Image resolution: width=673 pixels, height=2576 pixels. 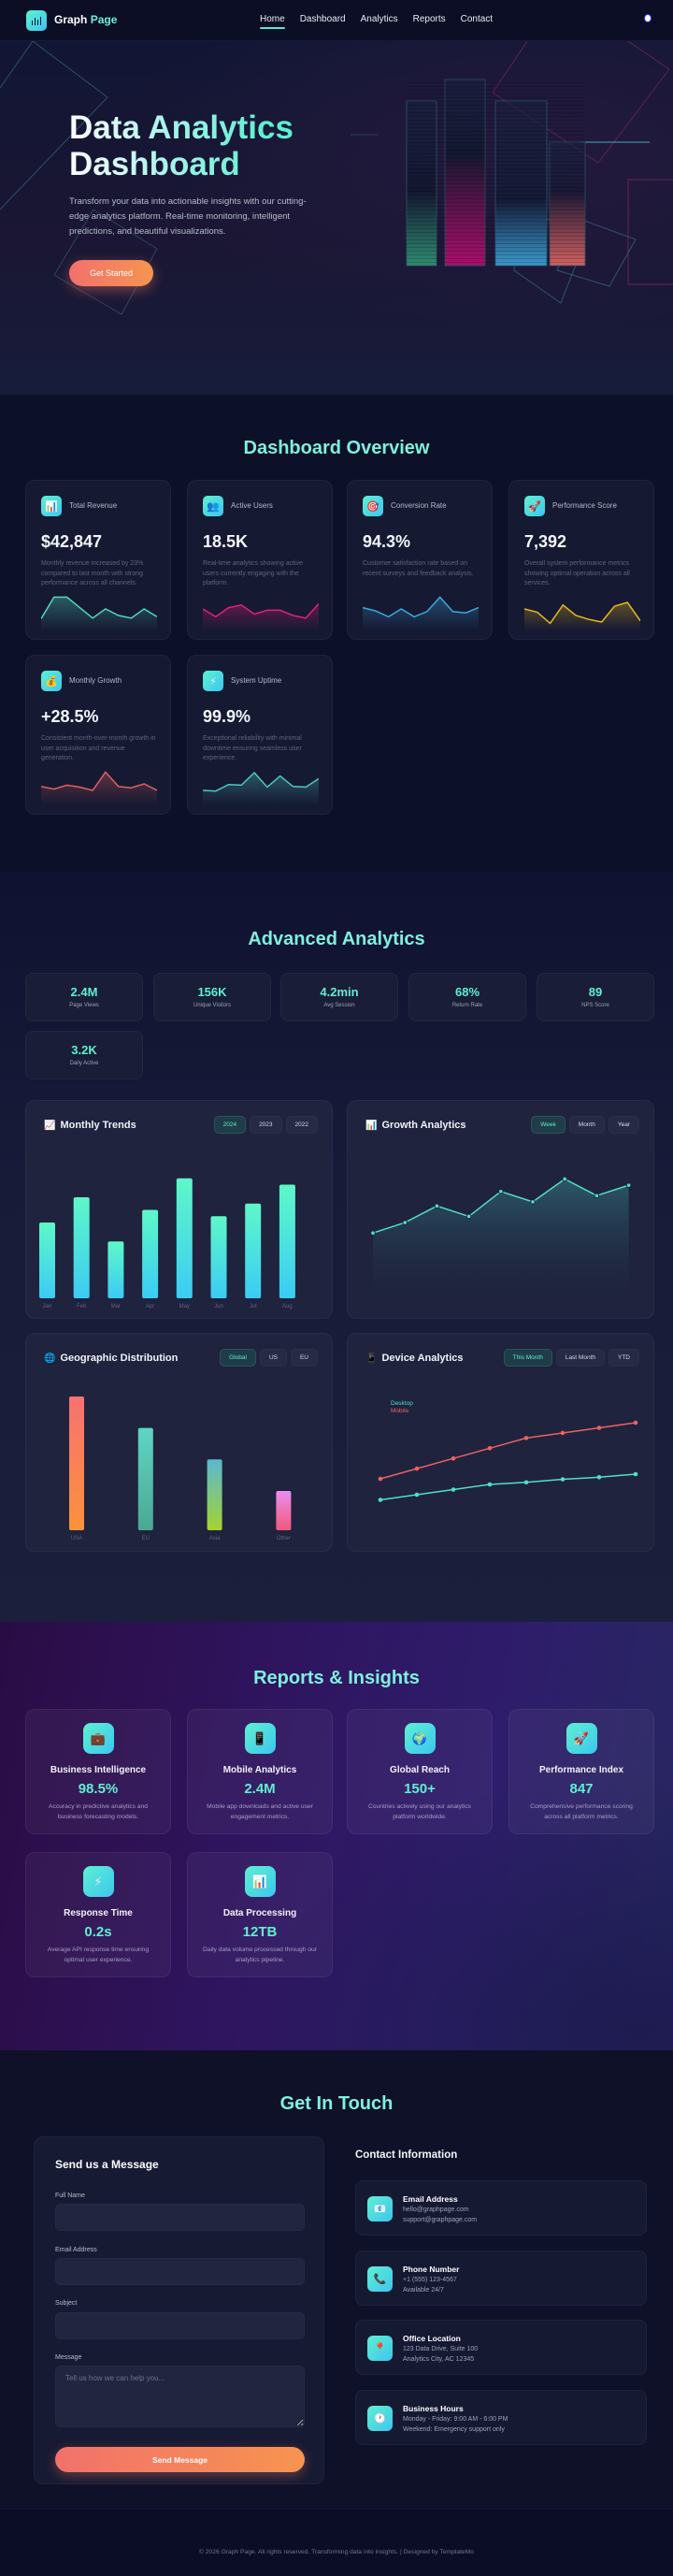 What do you see at coordinates (99, 788) in the screenshot?
I see `sparkline` at bounding box center [99, 788].